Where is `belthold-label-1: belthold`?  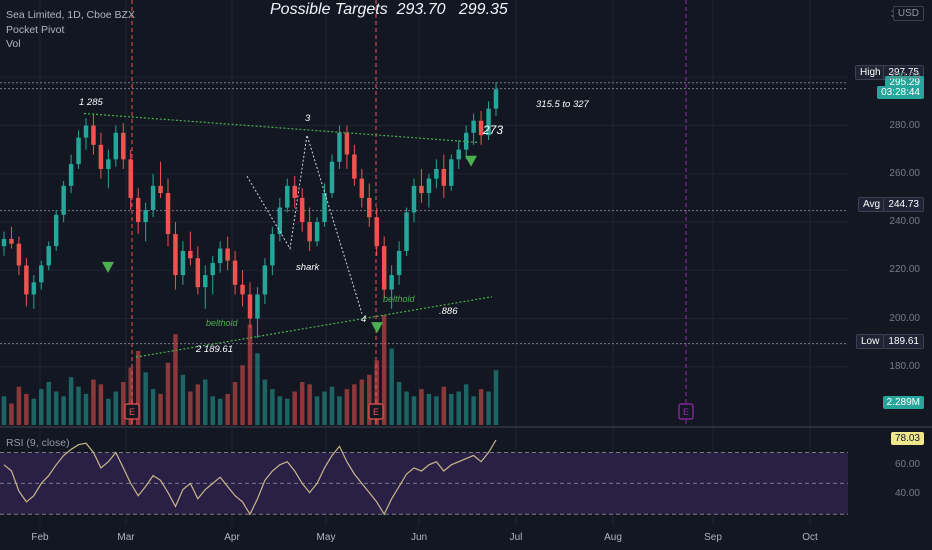
belthold-label-1: belthold is located at coordinates (222, 323).